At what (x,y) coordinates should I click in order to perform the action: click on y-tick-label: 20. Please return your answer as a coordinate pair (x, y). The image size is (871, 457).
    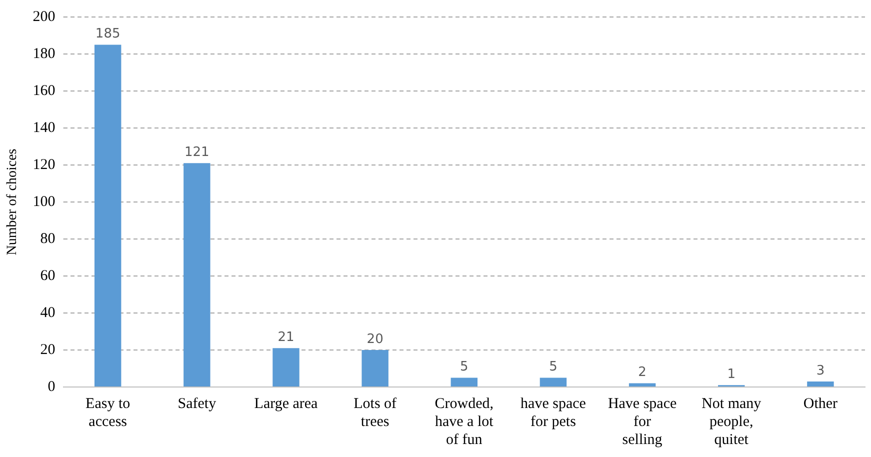
    Looking at the image, I should click on (48, 350).